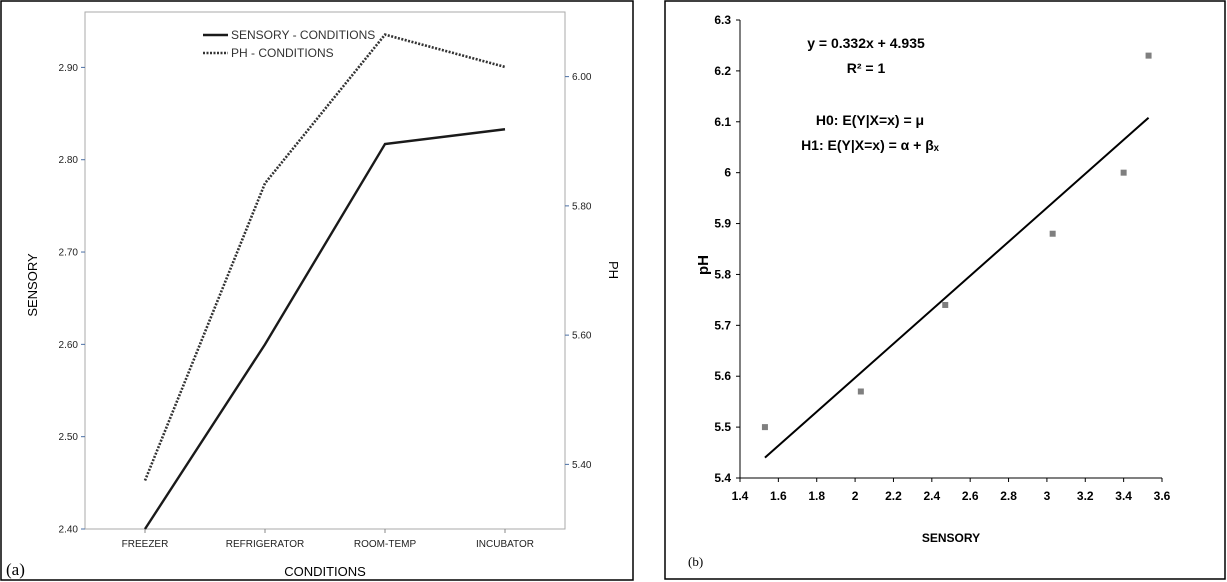 Image resolution: width=1227 pixels, height=582 pixels. Describe the element at coordinates (722, 224) in the screenshot. I see `y-tick-label: 5.9` at that location.